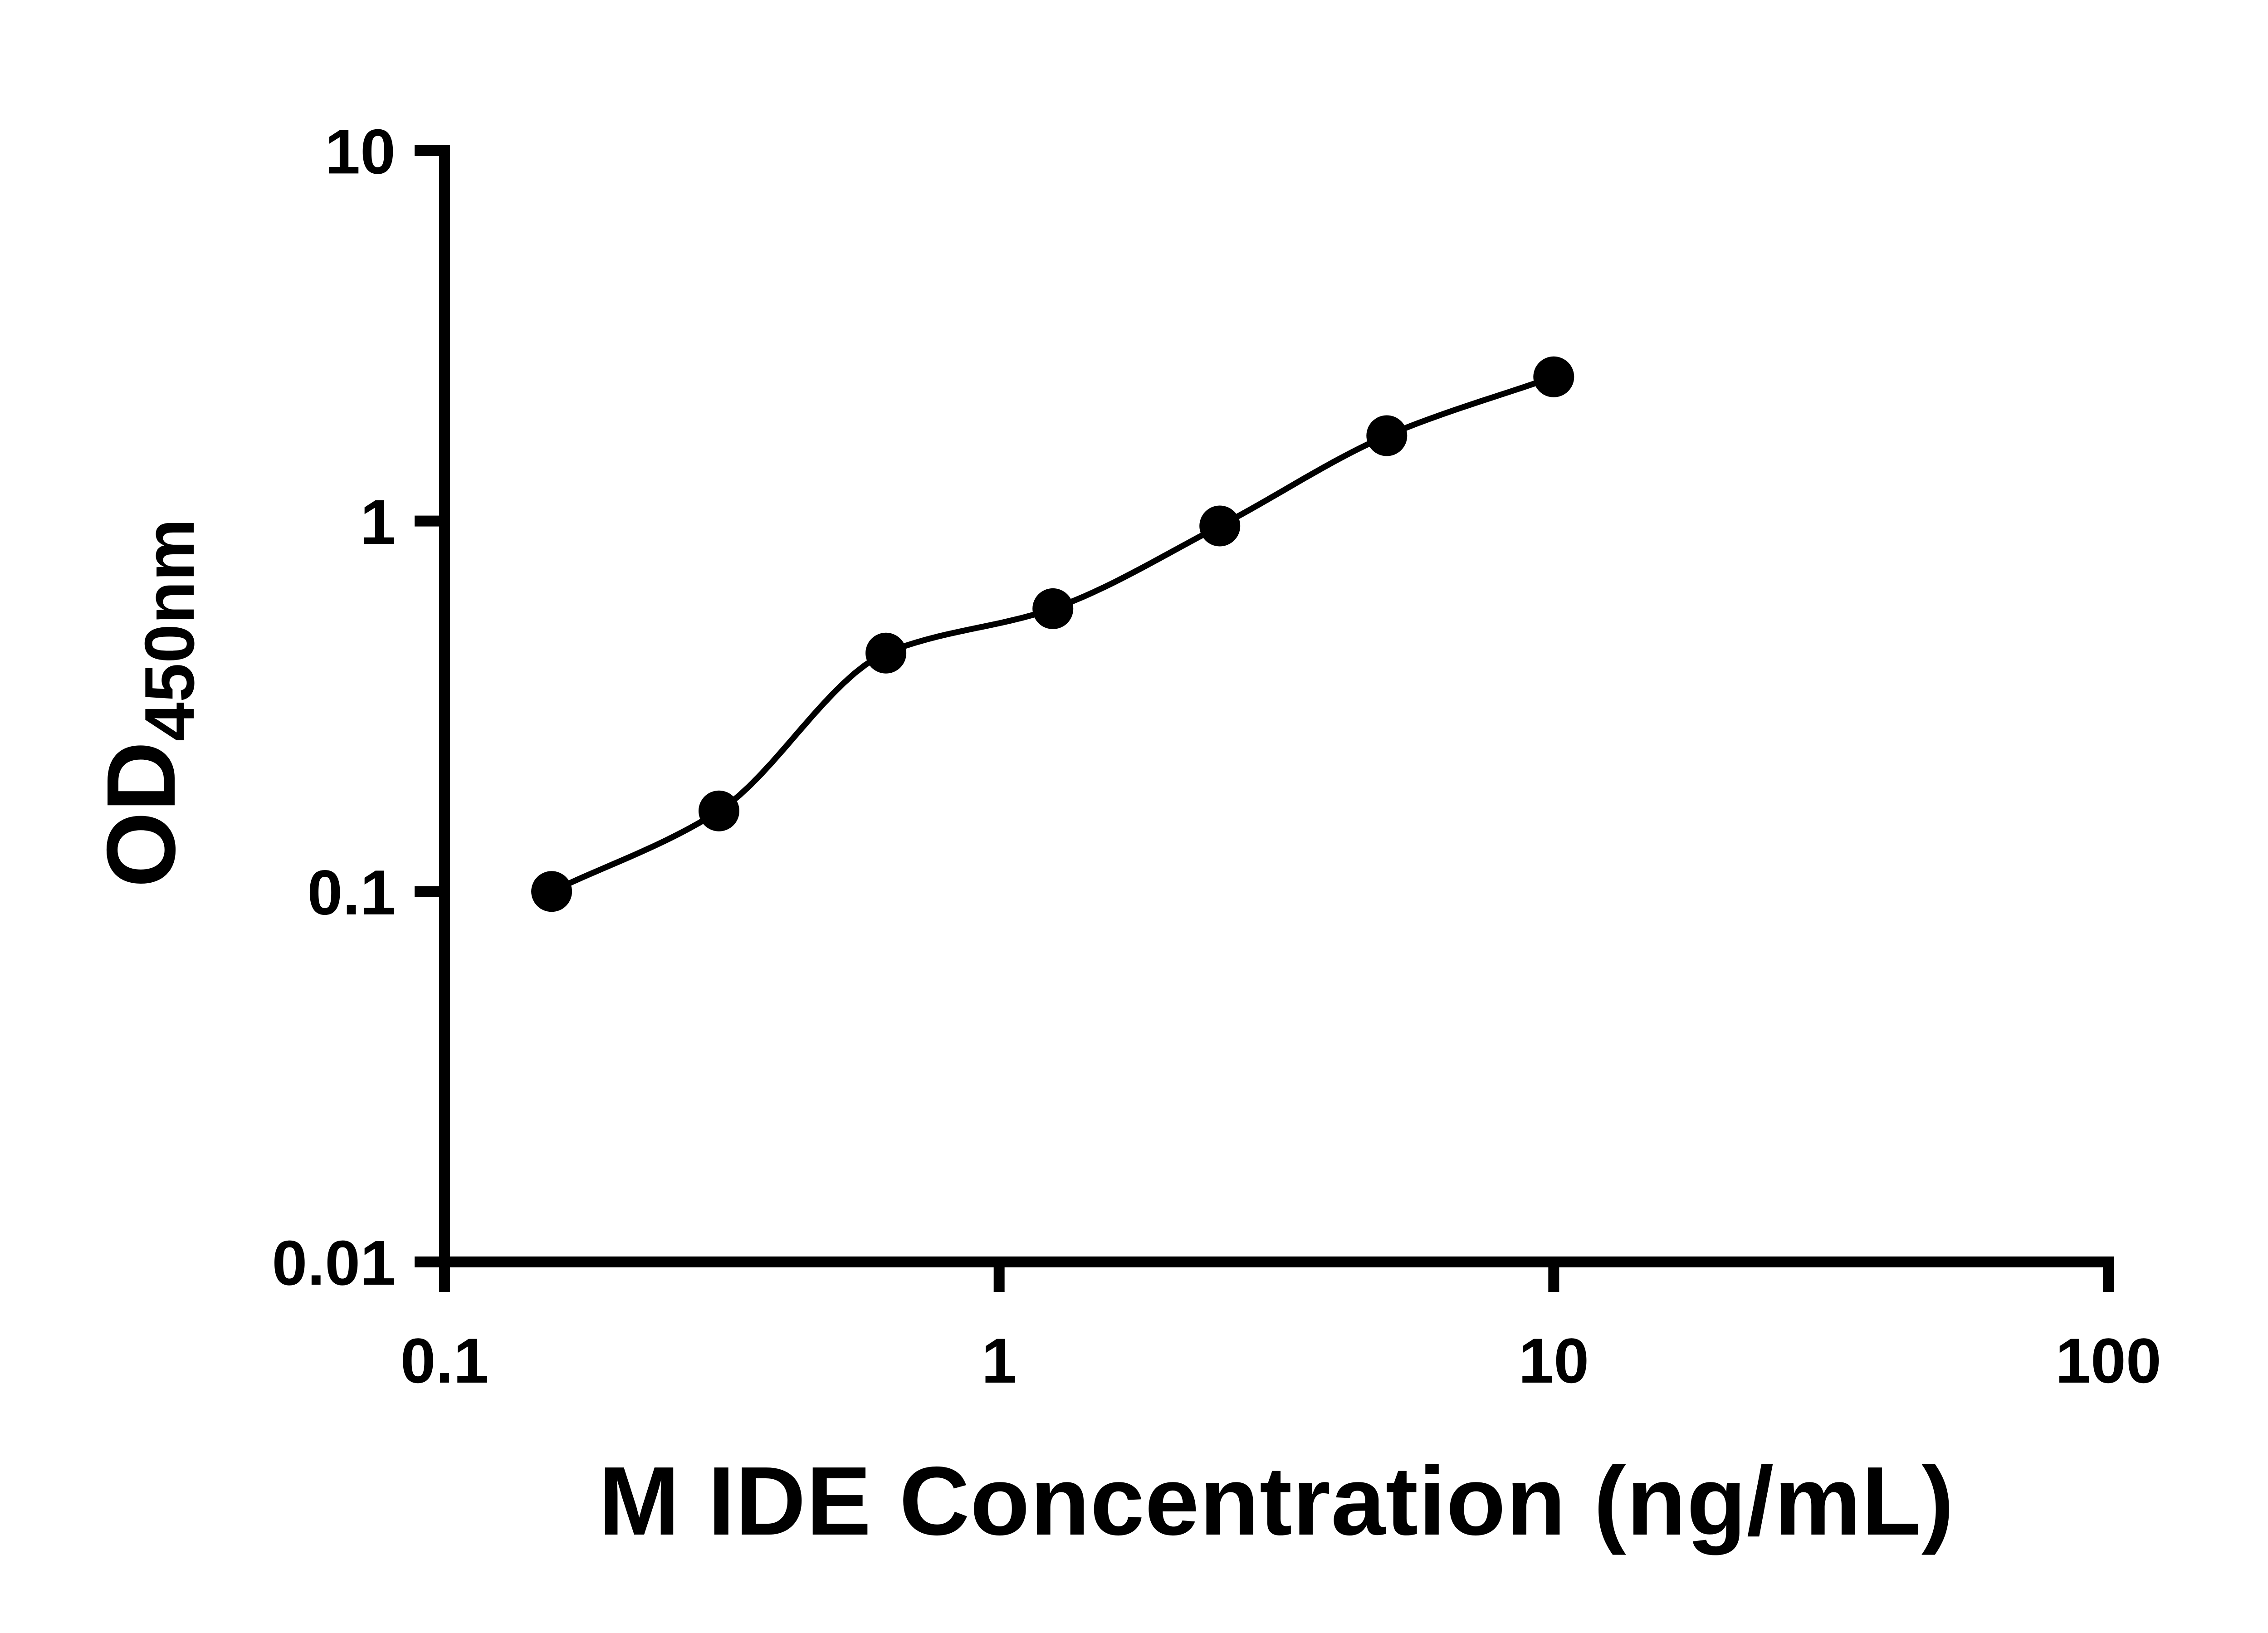 The width and height of the screenshot is (2268, 1633). Describe the element at coordinates (1277, 1500) in the screenshot. I see `x-axis-title: M IDE Concentration (ng/mL)` at that location.